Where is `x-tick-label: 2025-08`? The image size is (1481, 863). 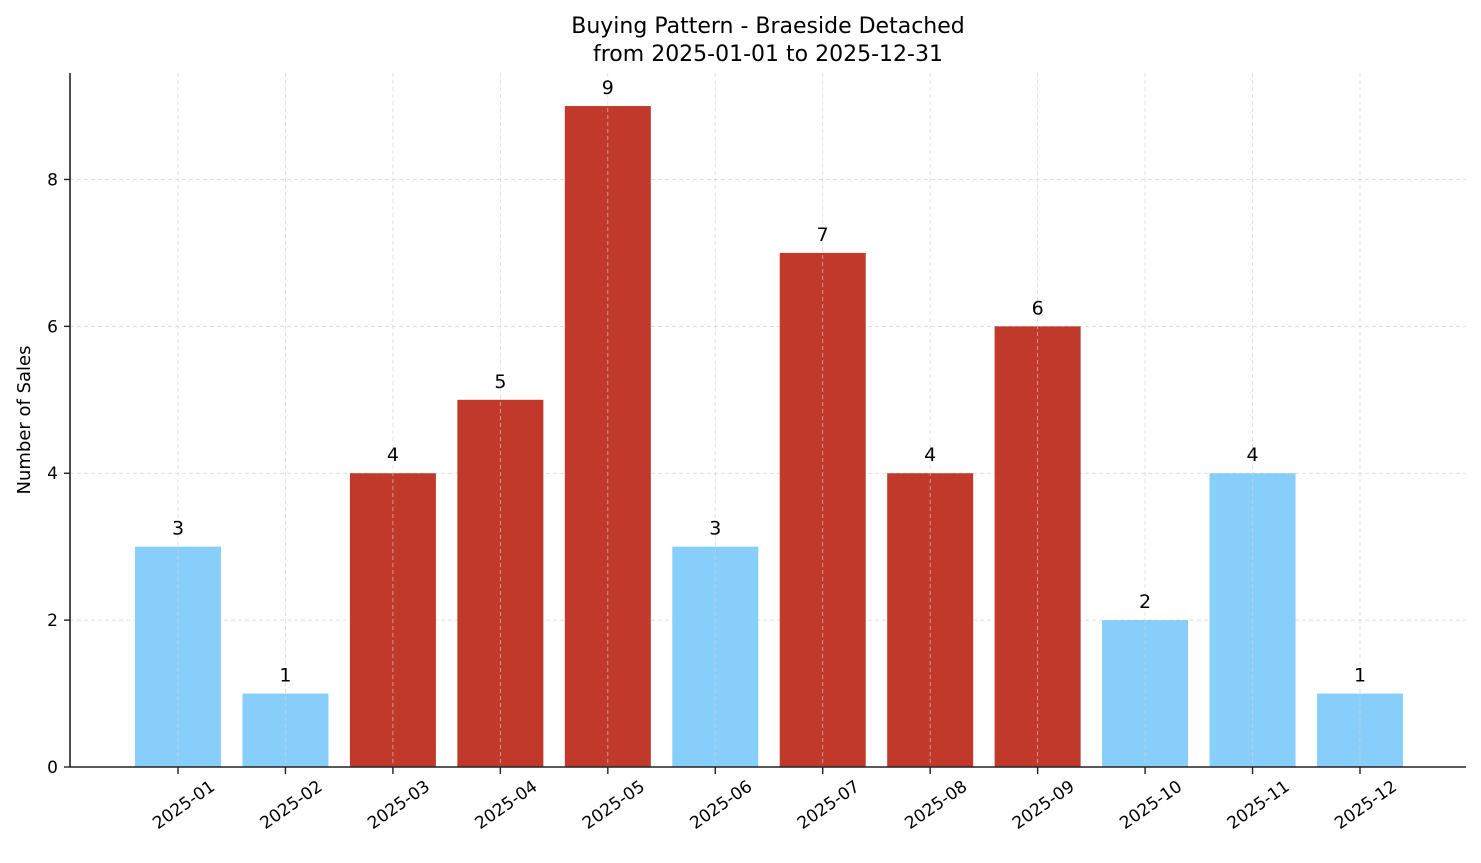
x-tick-label: 2025-08 is located at coordinates (936, 805).